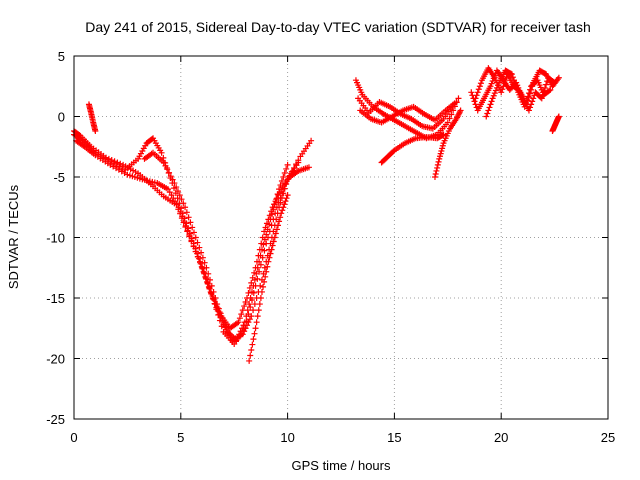  Describe the element at coordinates (394, 437) in the screenshot. I see `x-tick-label: 15` at that location.